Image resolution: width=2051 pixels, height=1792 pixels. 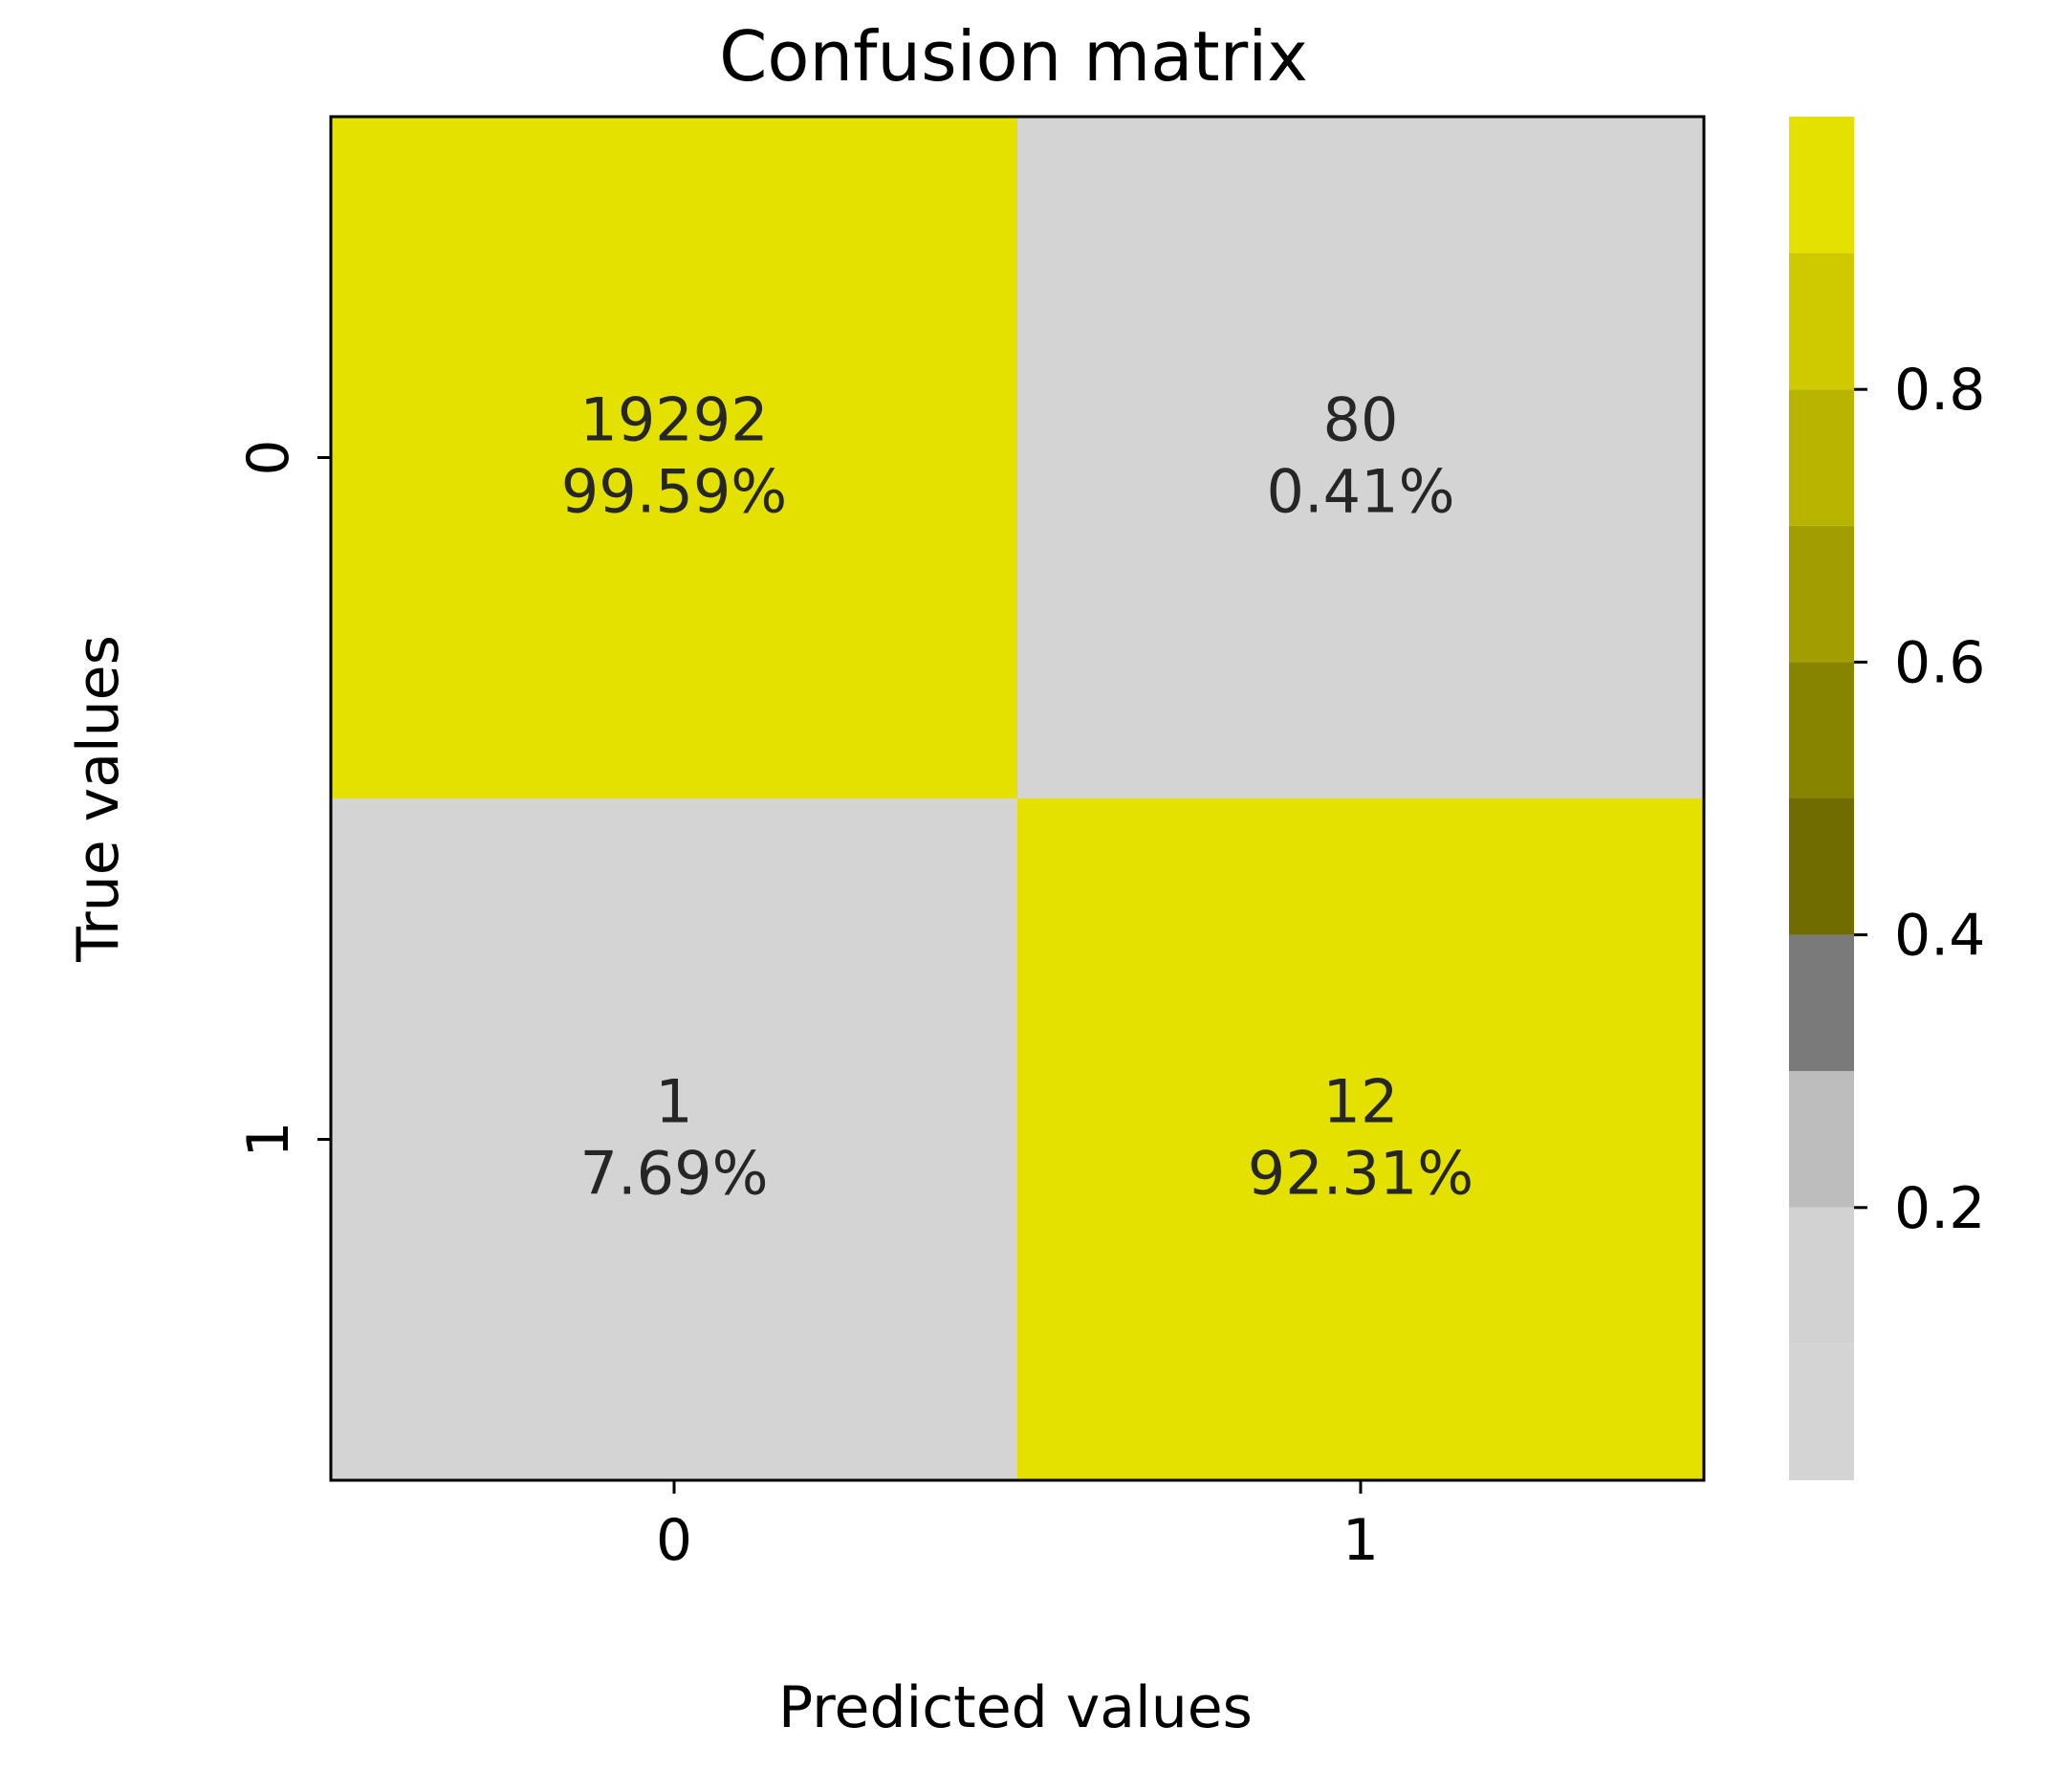 I want to click on colorbar-tick-label: 0.4, so click(x=1939, y=936).